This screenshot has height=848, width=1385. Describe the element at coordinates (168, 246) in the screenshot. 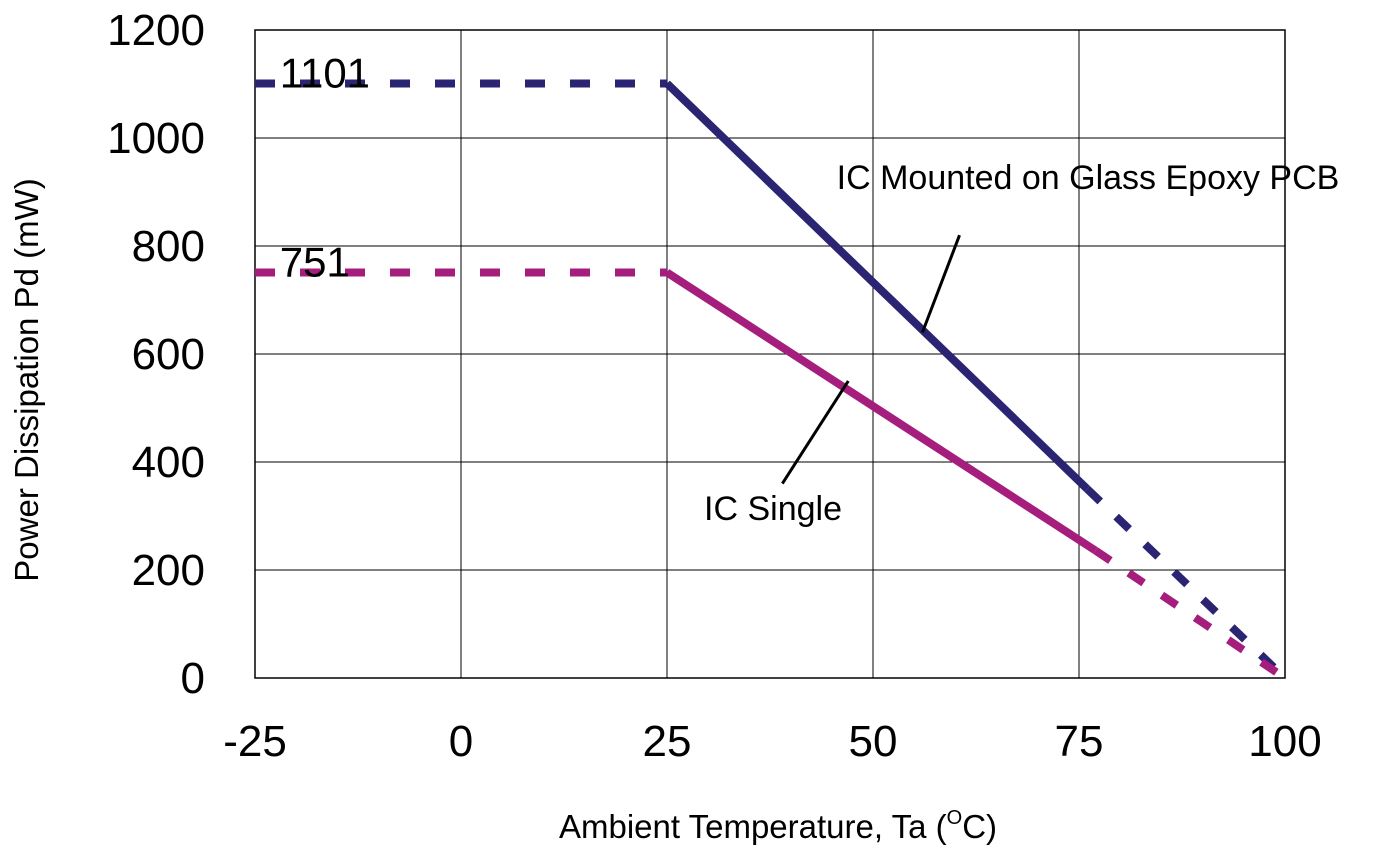

I see `y-tick-label: 800` at that location.